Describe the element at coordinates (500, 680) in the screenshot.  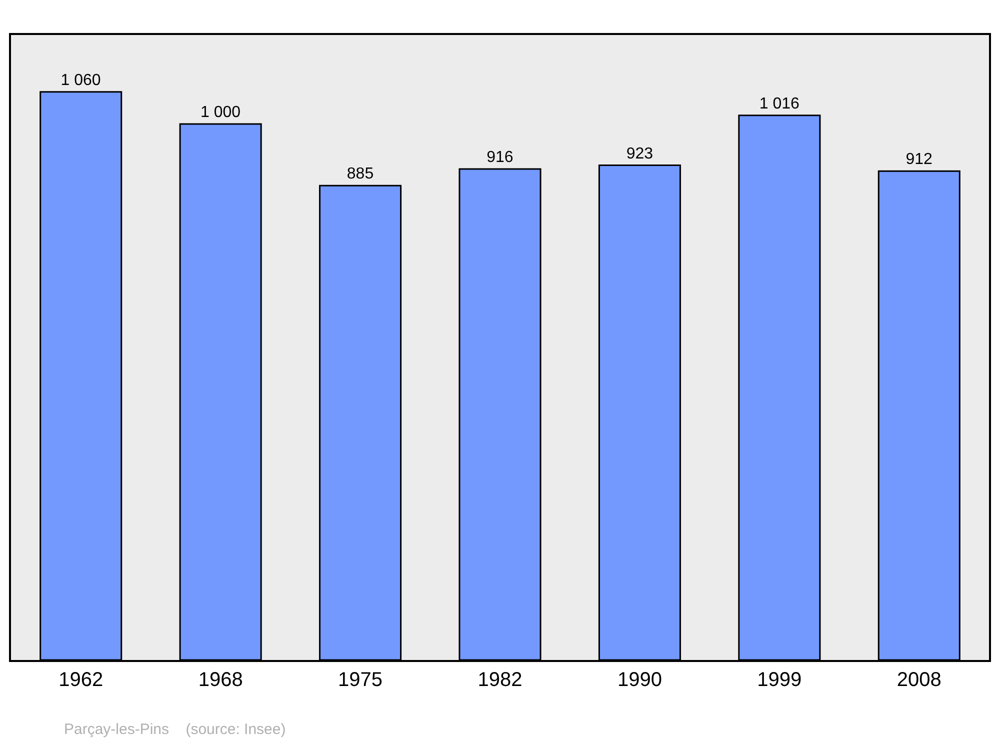
I see `x-tick-label: 1982` at that location.